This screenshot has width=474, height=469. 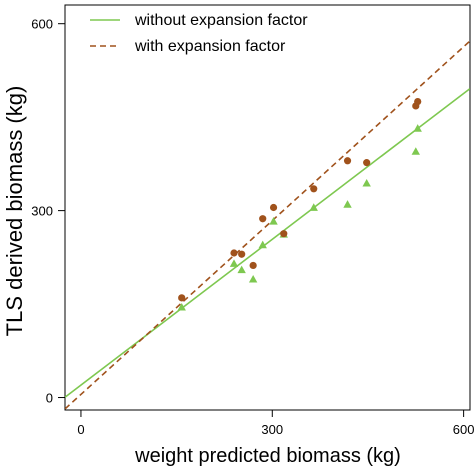 What do you see at coordinates (80, 429) in the screenshot?
I see `x-tick-label: 0` at bounding box center [80, 429].